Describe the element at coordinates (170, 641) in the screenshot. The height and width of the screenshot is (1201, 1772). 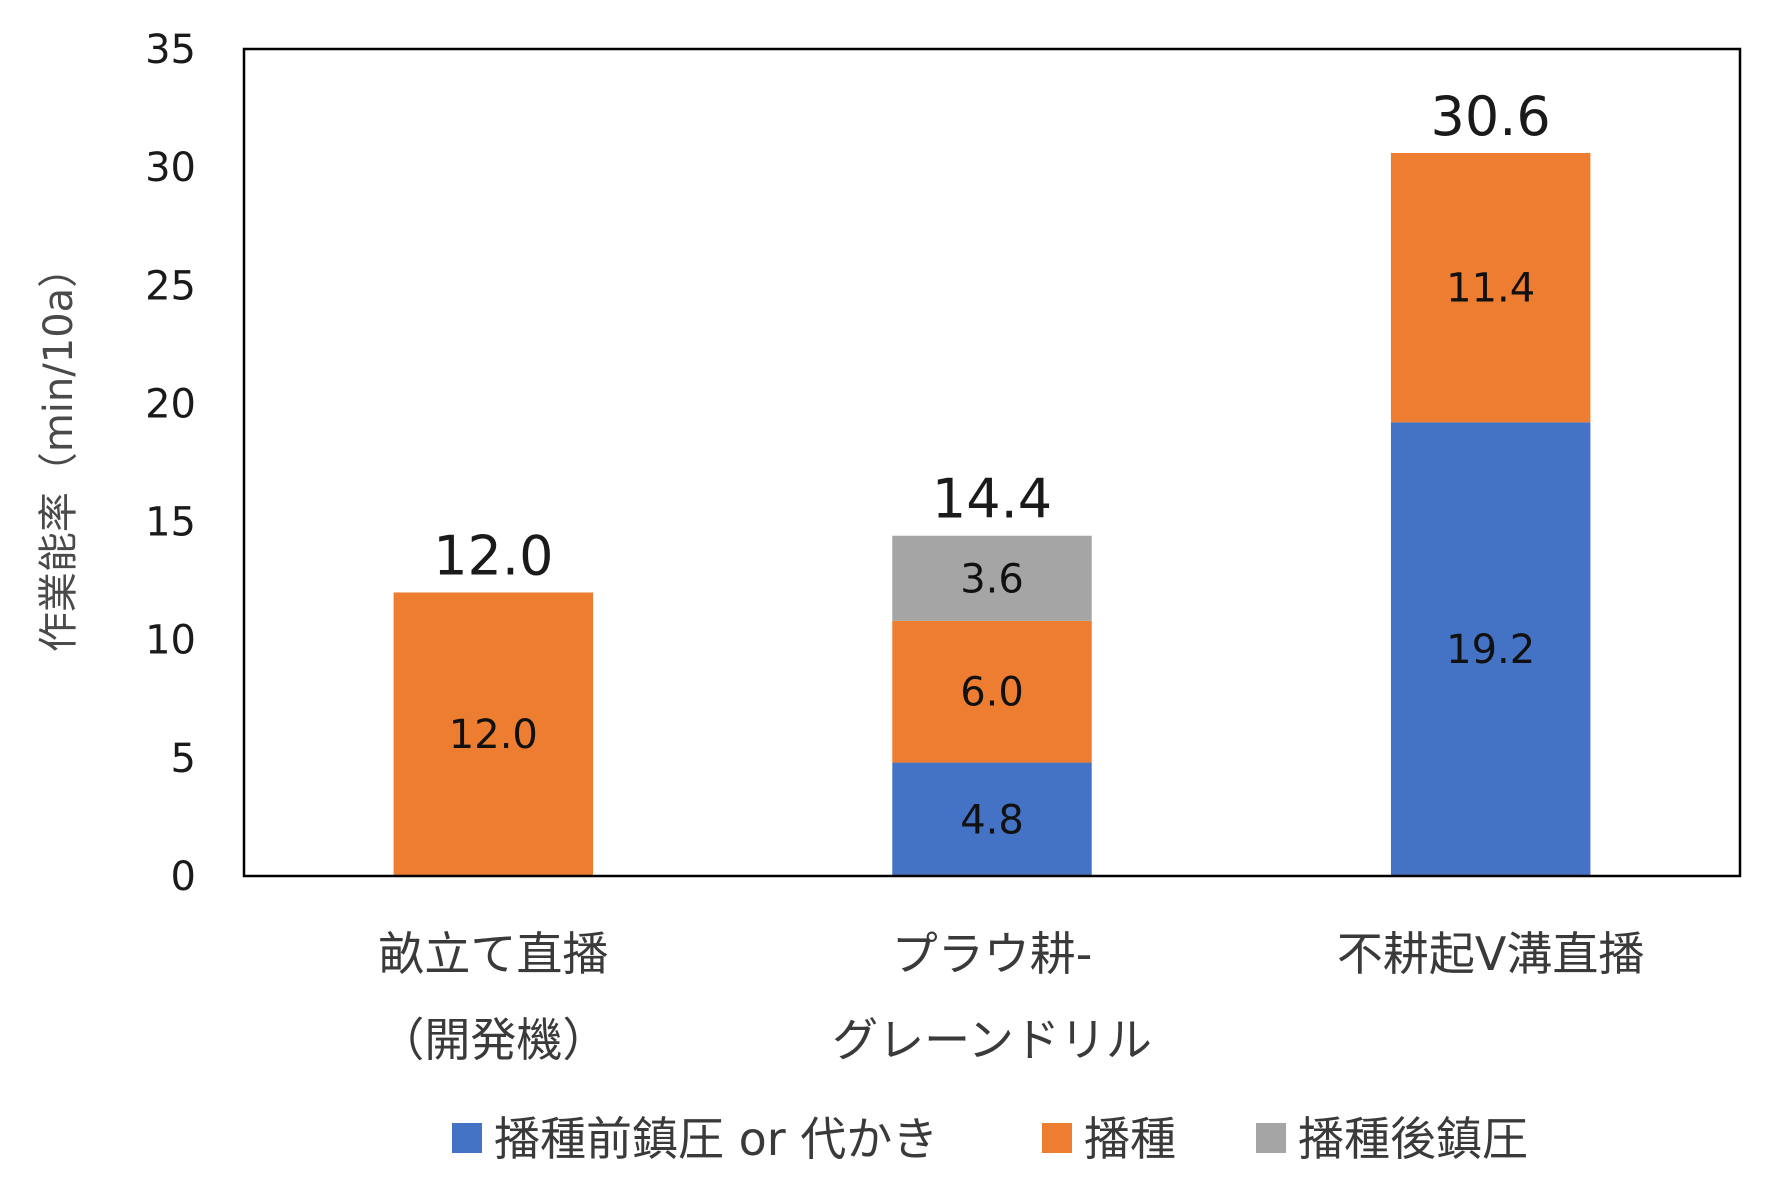
I see `y-tick-label: 10` at that location.